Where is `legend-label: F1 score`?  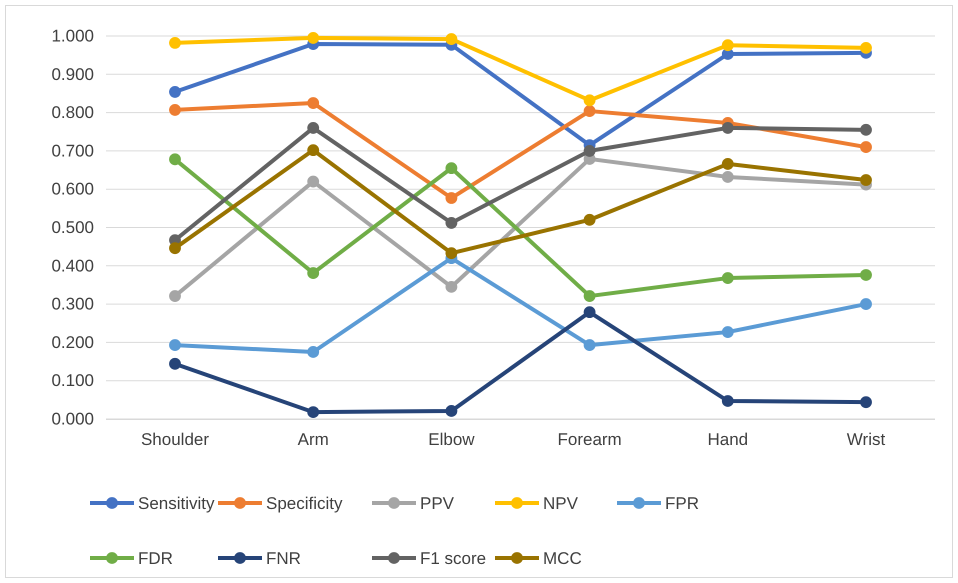 legend-label: F1 score is located at coordinates (453, 558).